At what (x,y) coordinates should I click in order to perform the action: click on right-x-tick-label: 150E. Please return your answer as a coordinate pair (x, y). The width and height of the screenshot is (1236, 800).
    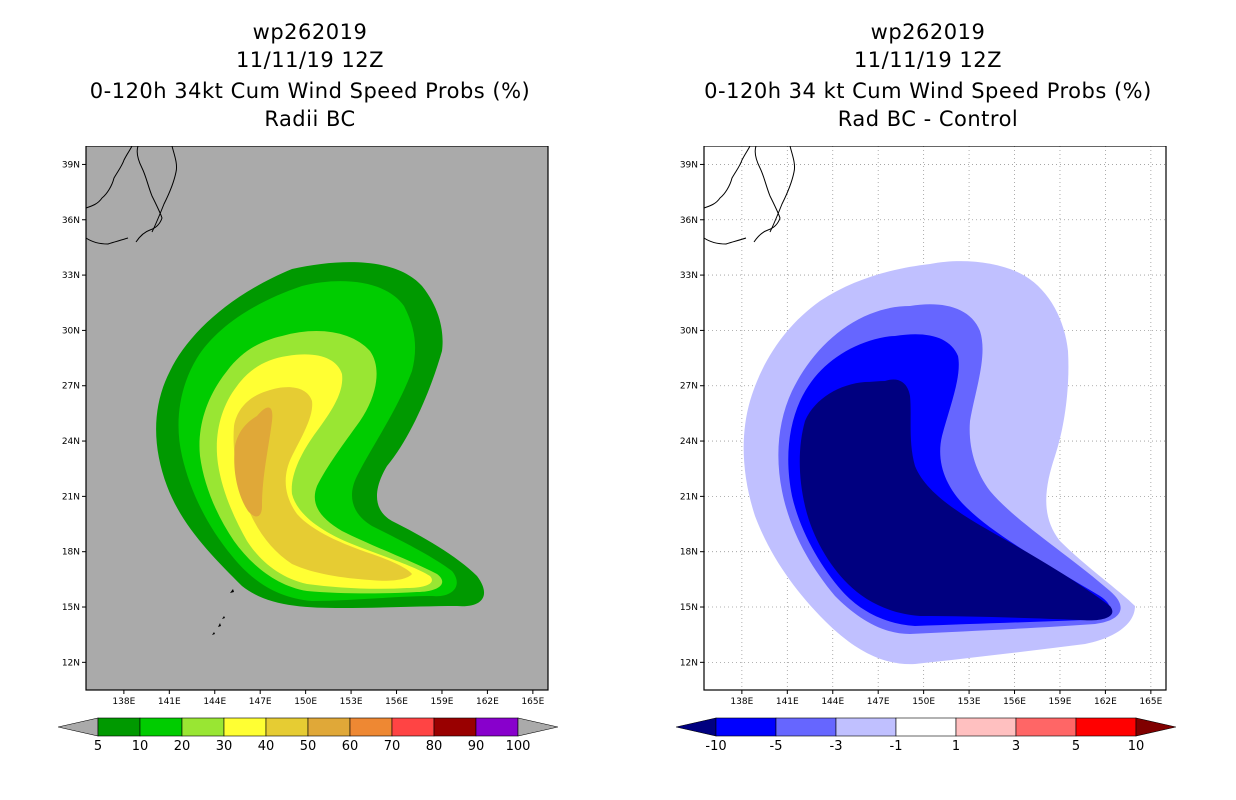
    Looking at the image, I should click on (923, 701).